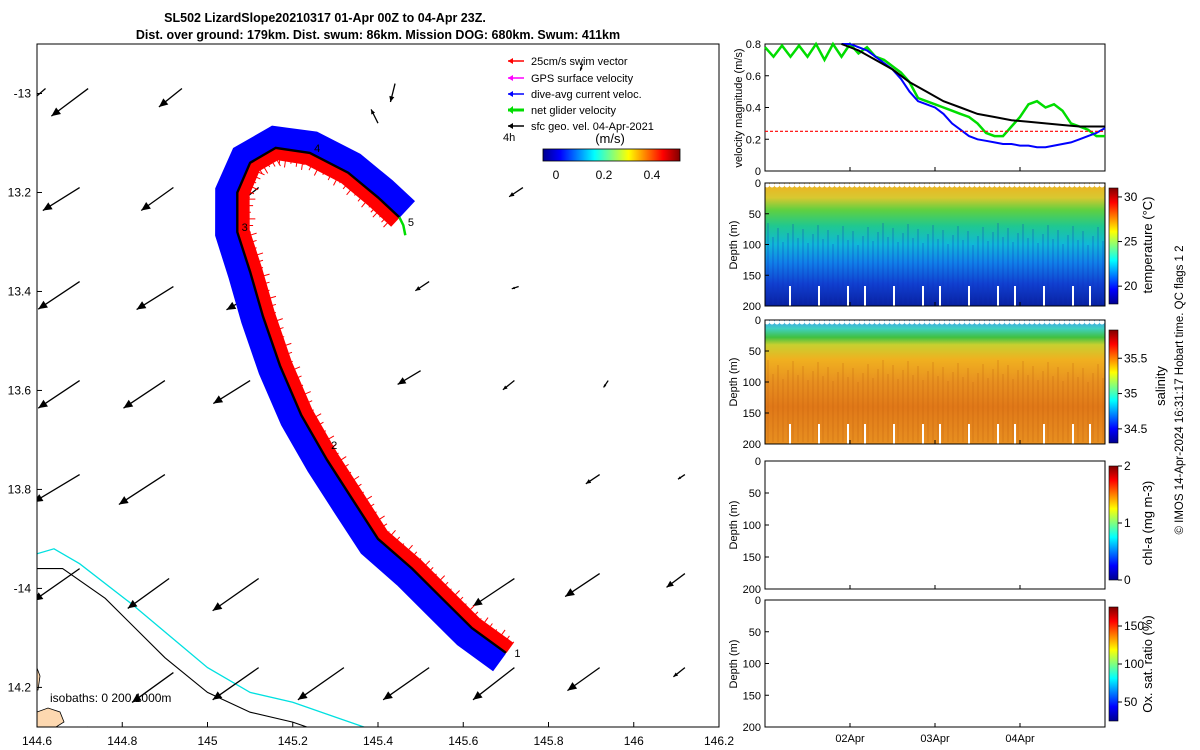 This screenshot has height=750, width=1200. I want to click on net-glider-velocity, so click(402, 226).